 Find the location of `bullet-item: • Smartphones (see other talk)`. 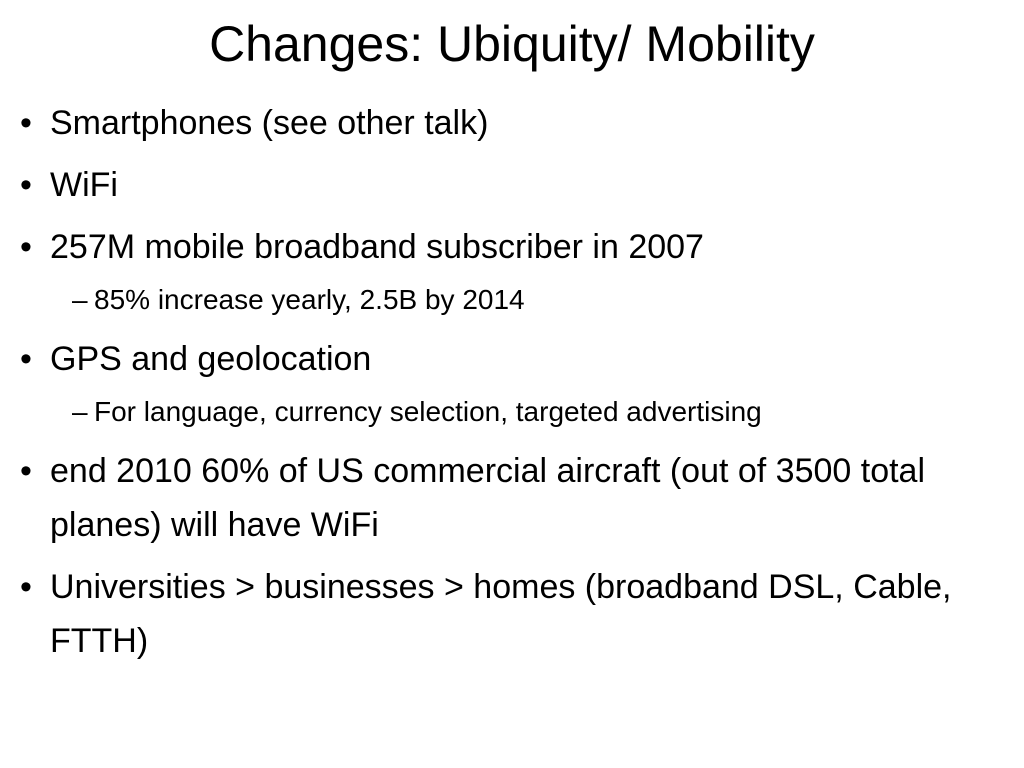

bullet-item: • Smartphones (see other talk) is located at coordinates (509, 123).